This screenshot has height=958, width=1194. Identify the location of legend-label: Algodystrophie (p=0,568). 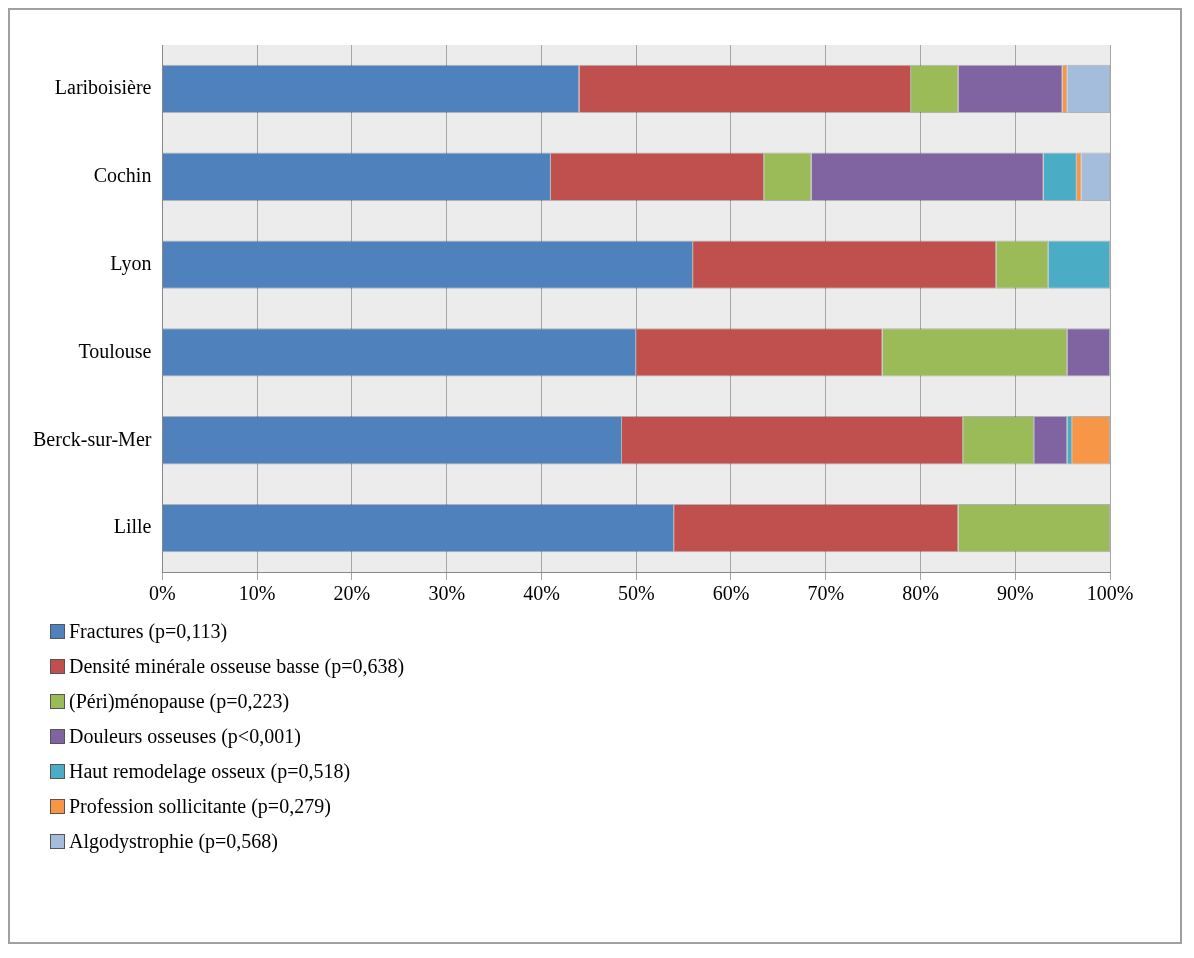
(174, 841).